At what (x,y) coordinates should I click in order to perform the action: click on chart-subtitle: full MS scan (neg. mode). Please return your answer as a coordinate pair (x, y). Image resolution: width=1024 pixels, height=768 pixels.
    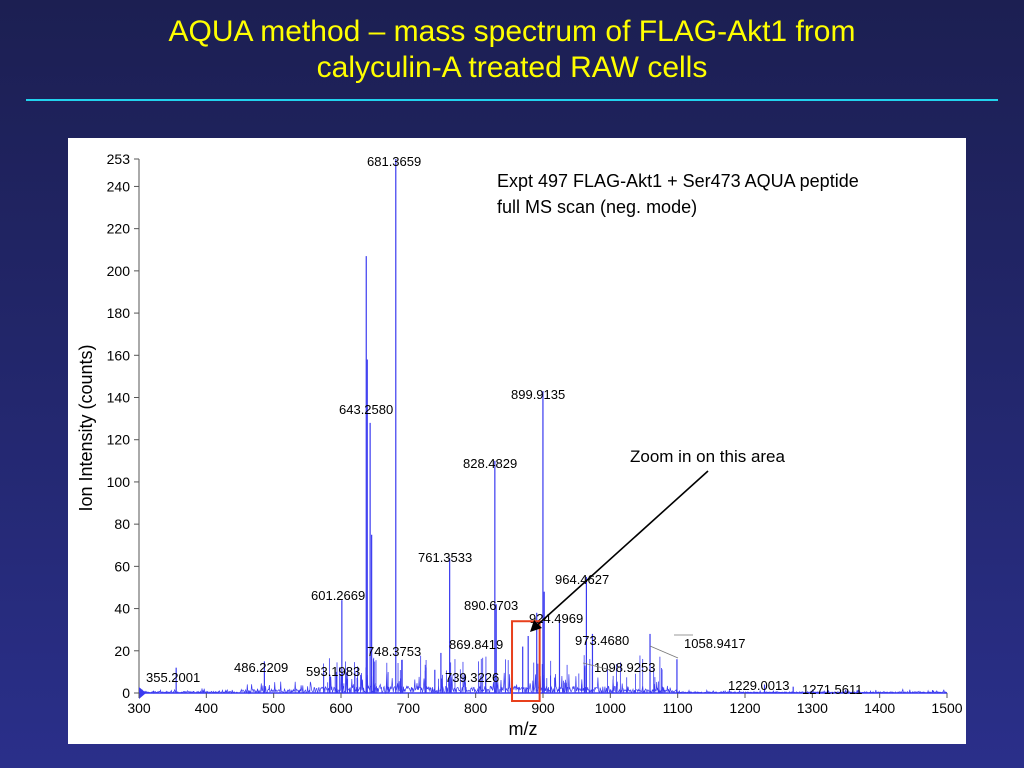
    Looking at the image, I should click on (597, 207).